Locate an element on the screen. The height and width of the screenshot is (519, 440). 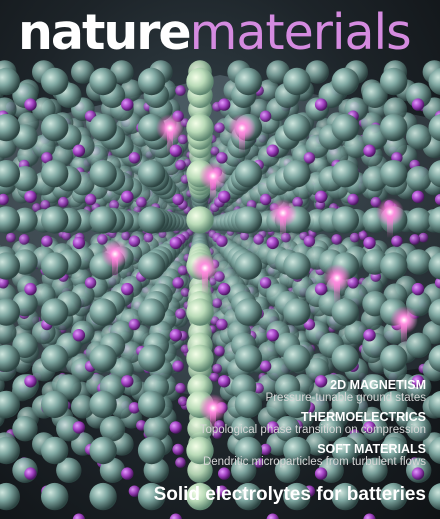
coverline-heading: SOFT MATERIALS is located at coordinates (371, 449).